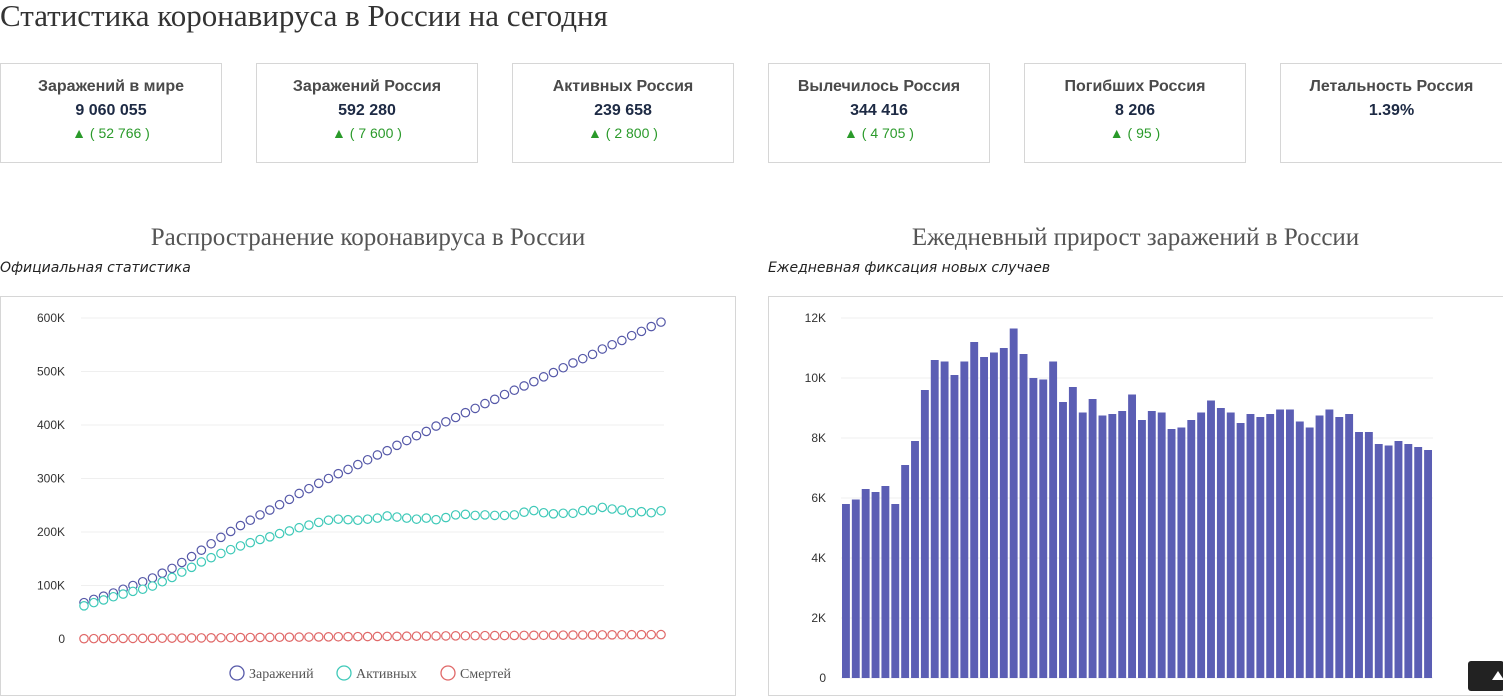  Describe the element at coordinates (51, 479) in the screenshot. I see `y-tick-label: 300K` at that location.